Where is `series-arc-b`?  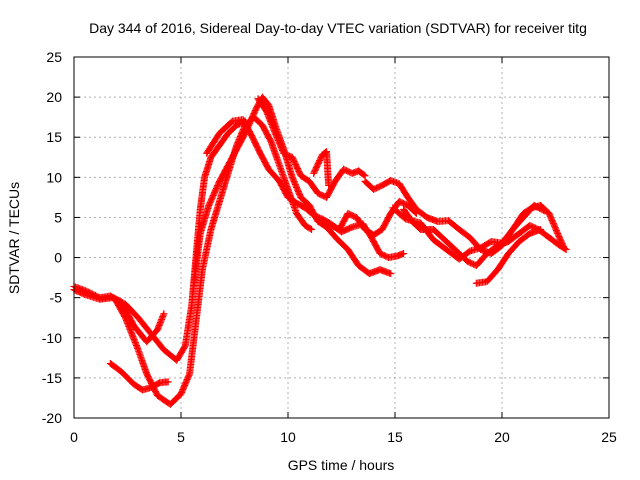
series-arc-b is located at coordinates (119, 314).